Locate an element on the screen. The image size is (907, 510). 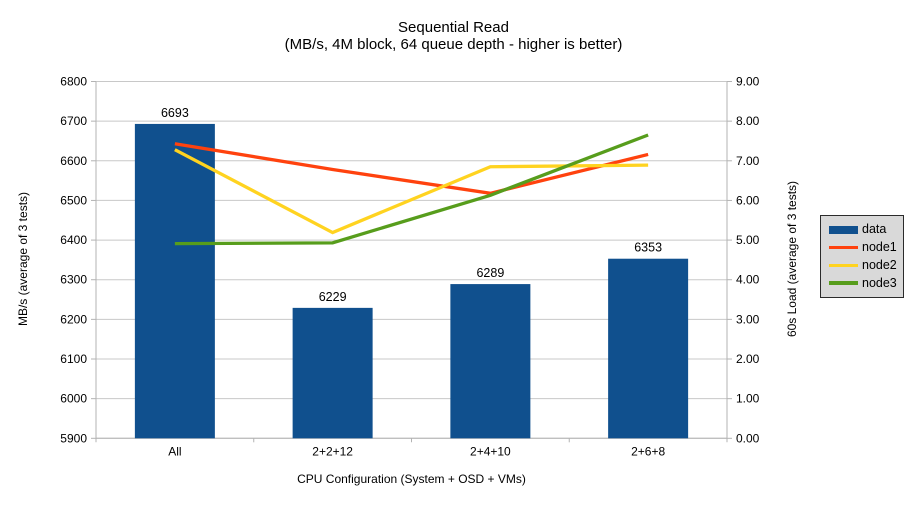
x-category-label: 2+4+10 is located at coordinates (490, 451).